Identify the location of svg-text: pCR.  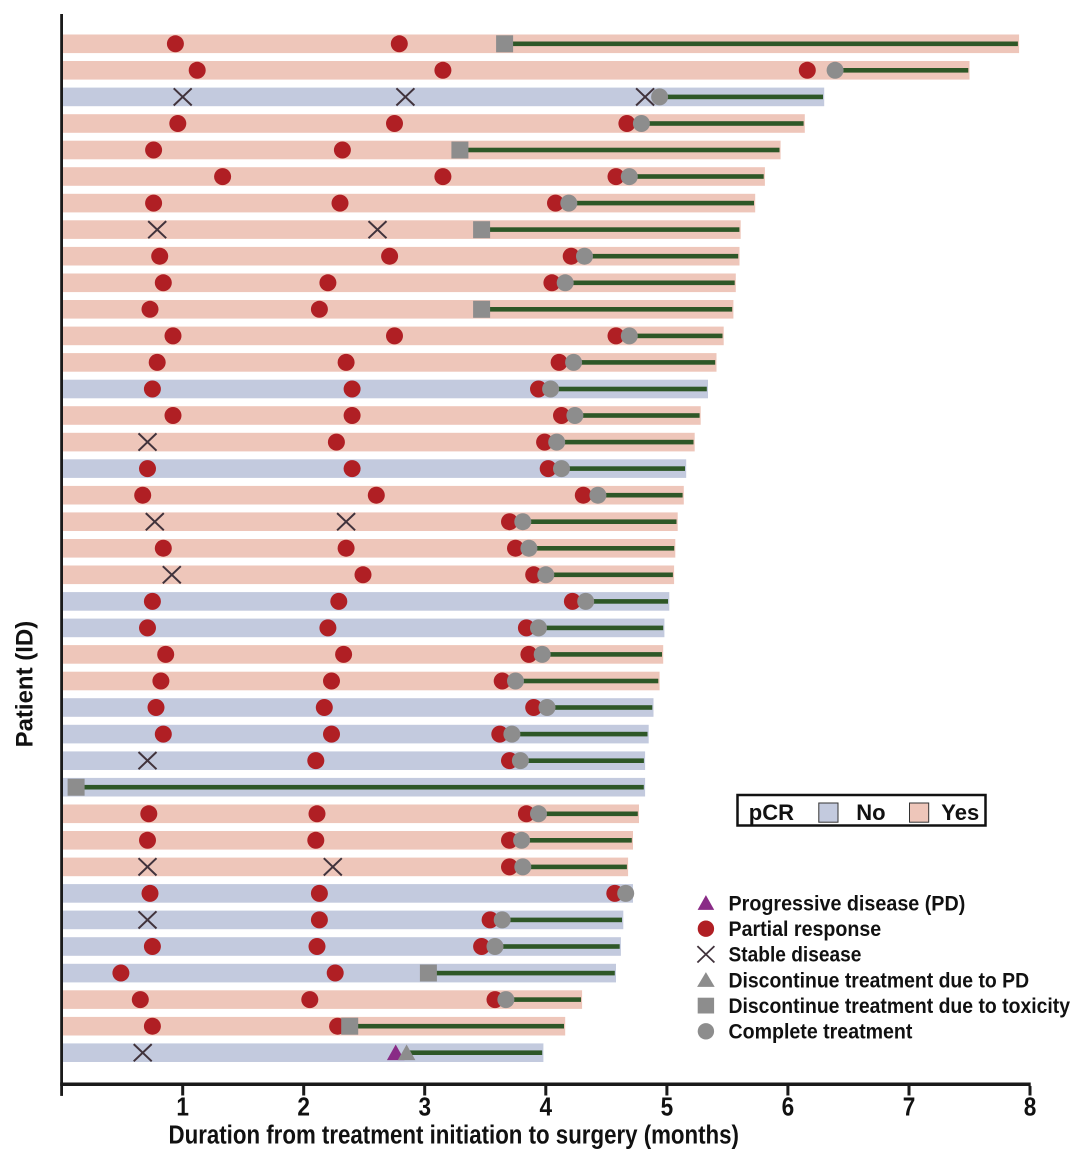
(771, 812).